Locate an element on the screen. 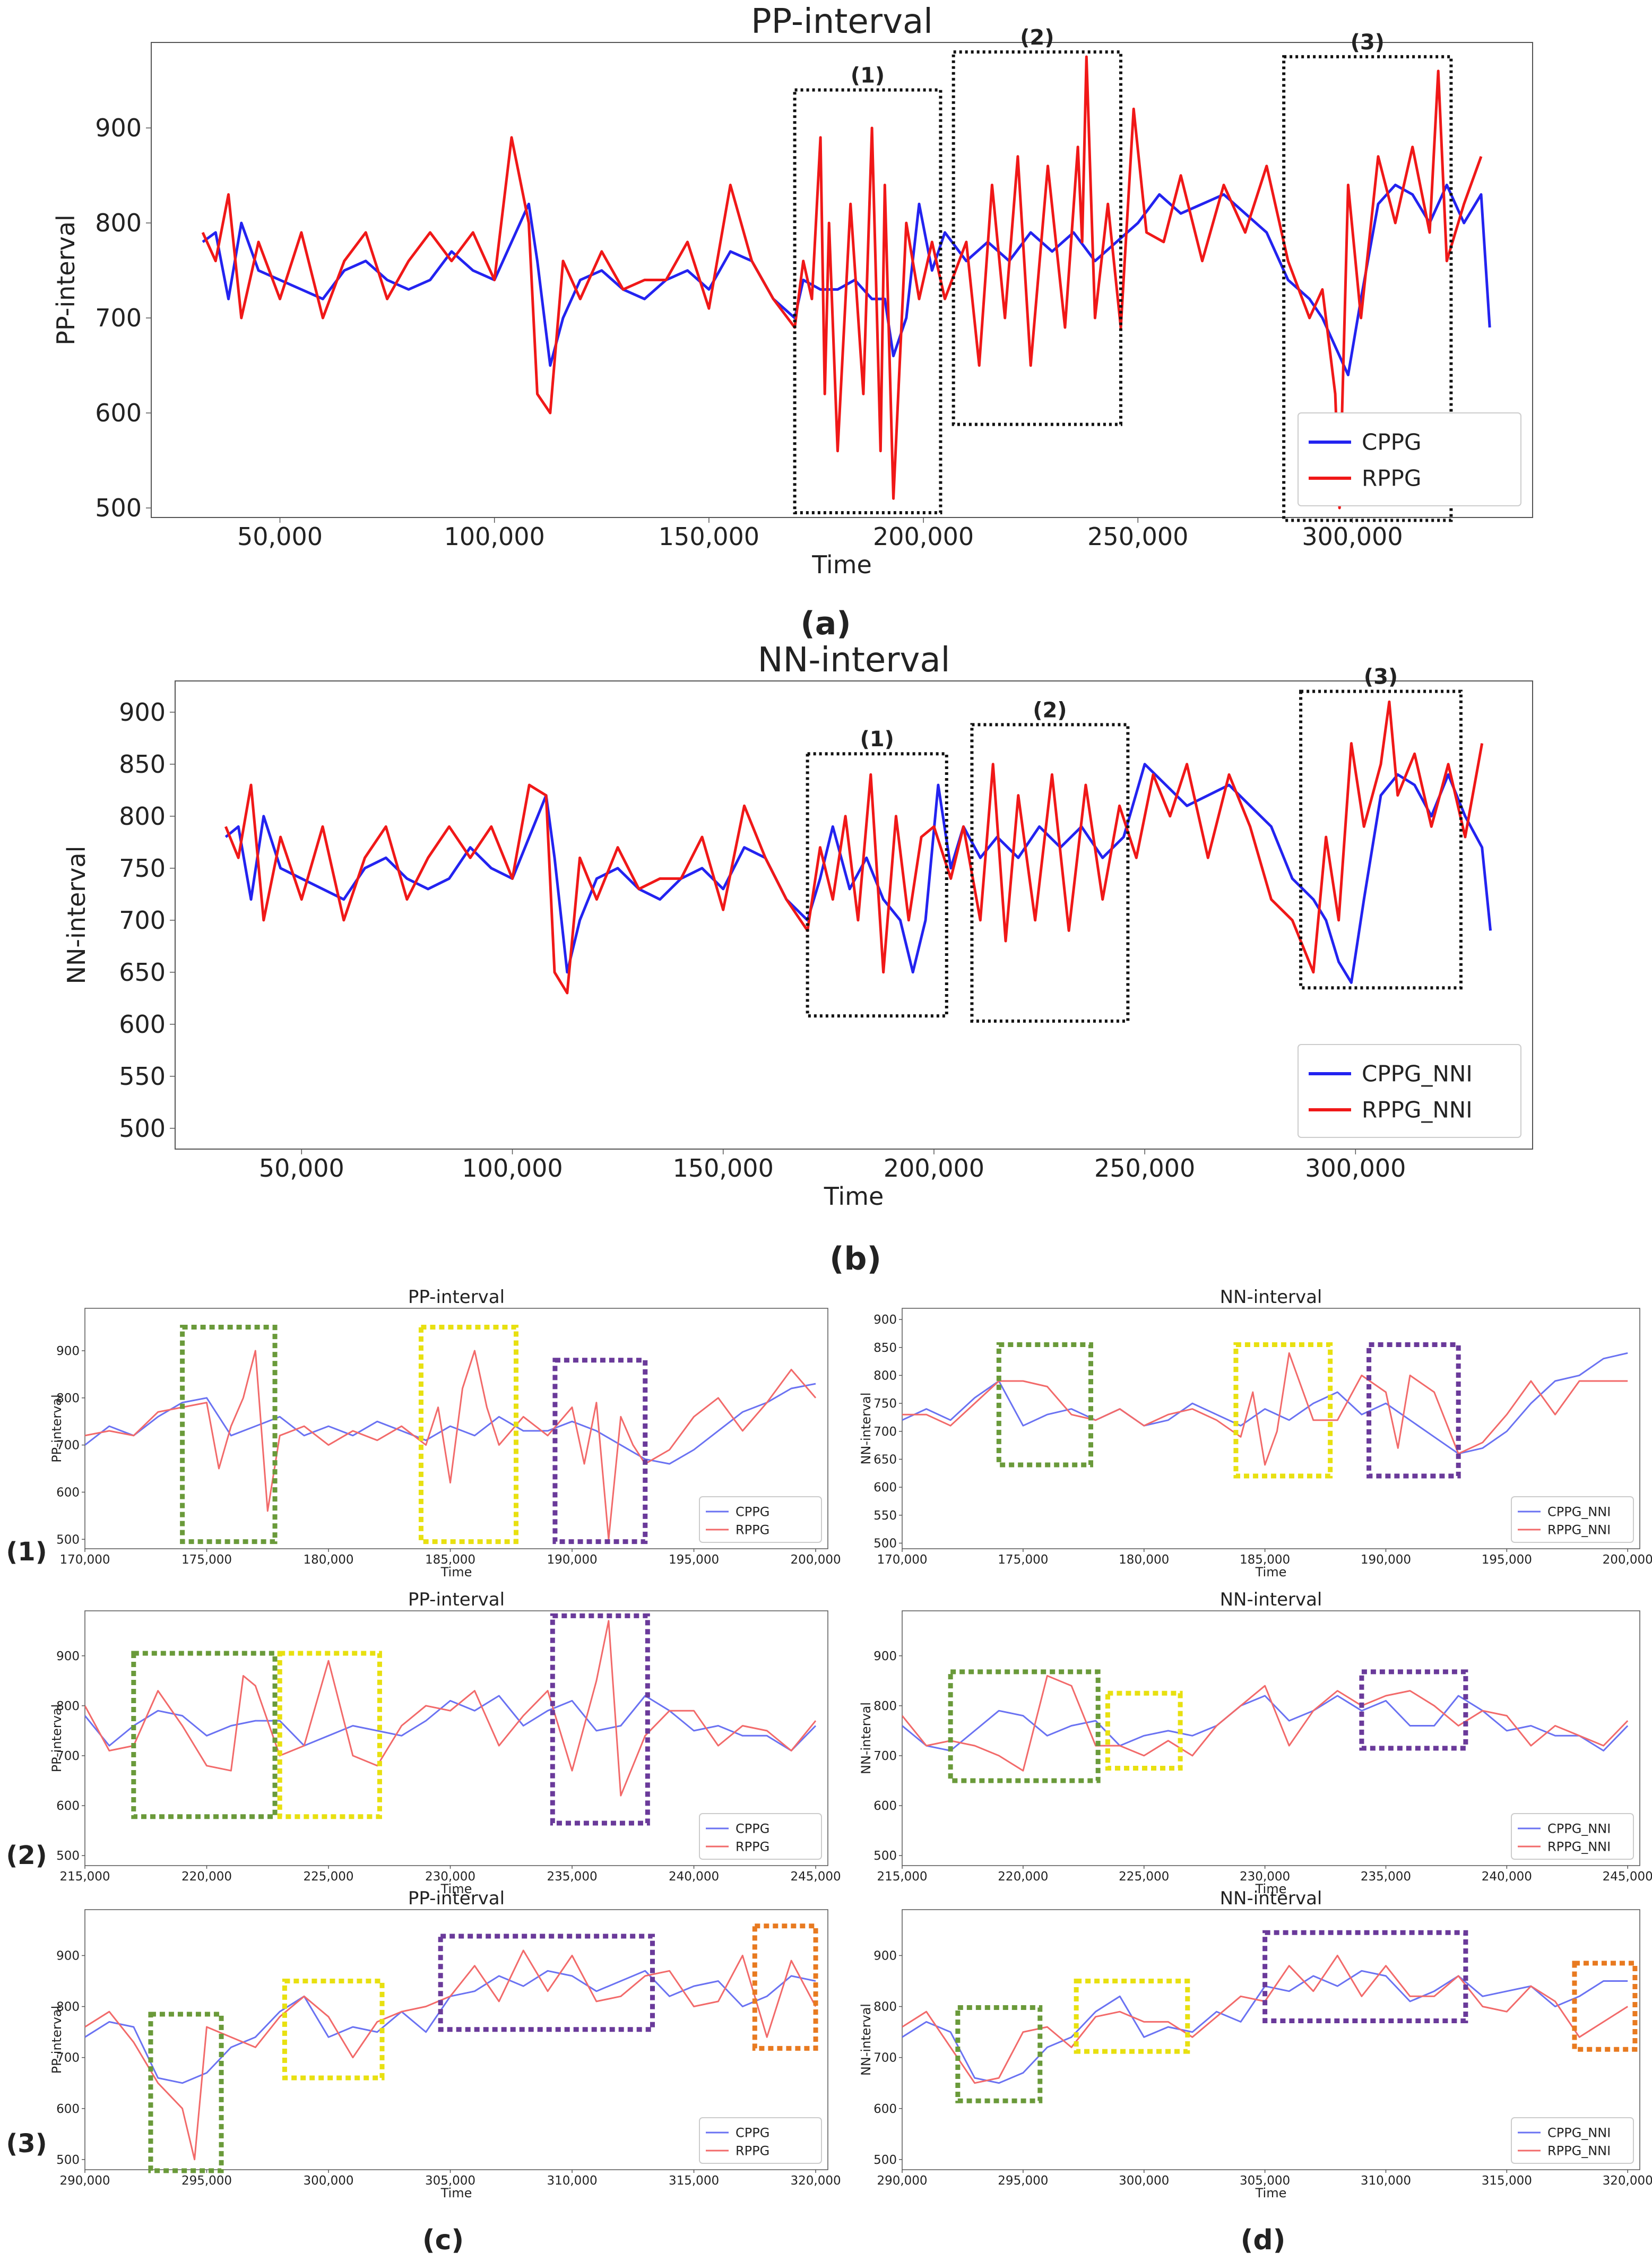 The height and width of the screenshot is (2261, 1652). series-line-cppg is located at coordinates (450, 1424).